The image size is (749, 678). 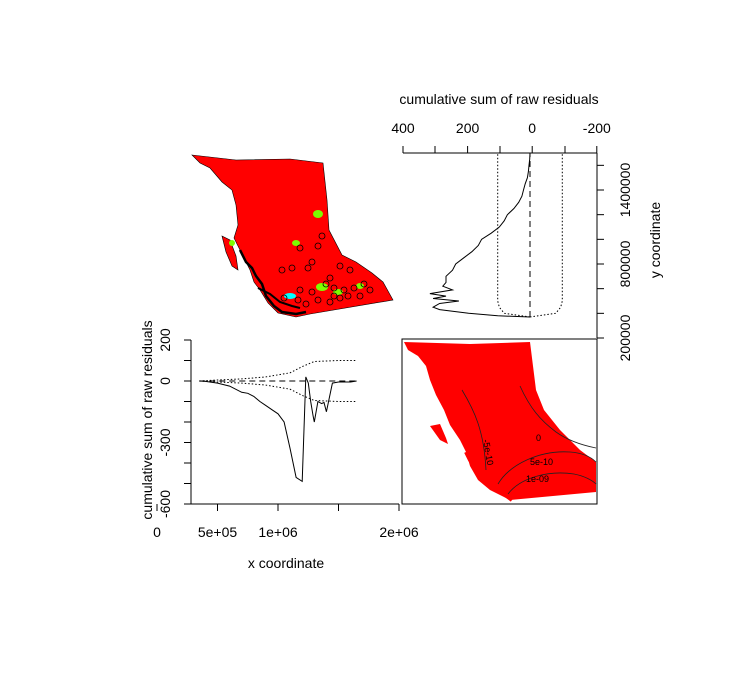 I want to click on map-panel, so click(x=292, y=236).